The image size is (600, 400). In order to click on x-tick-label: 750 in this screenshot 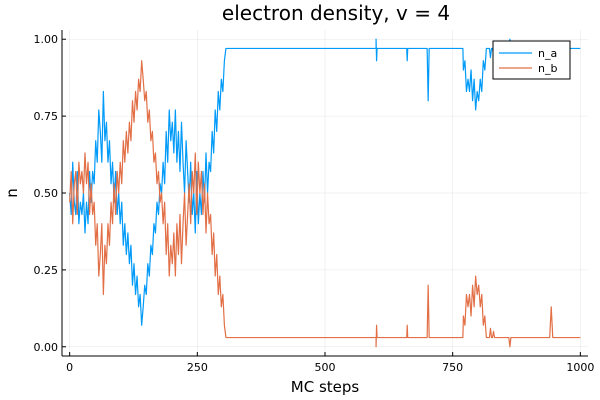, I will do `click(452, 367)`.